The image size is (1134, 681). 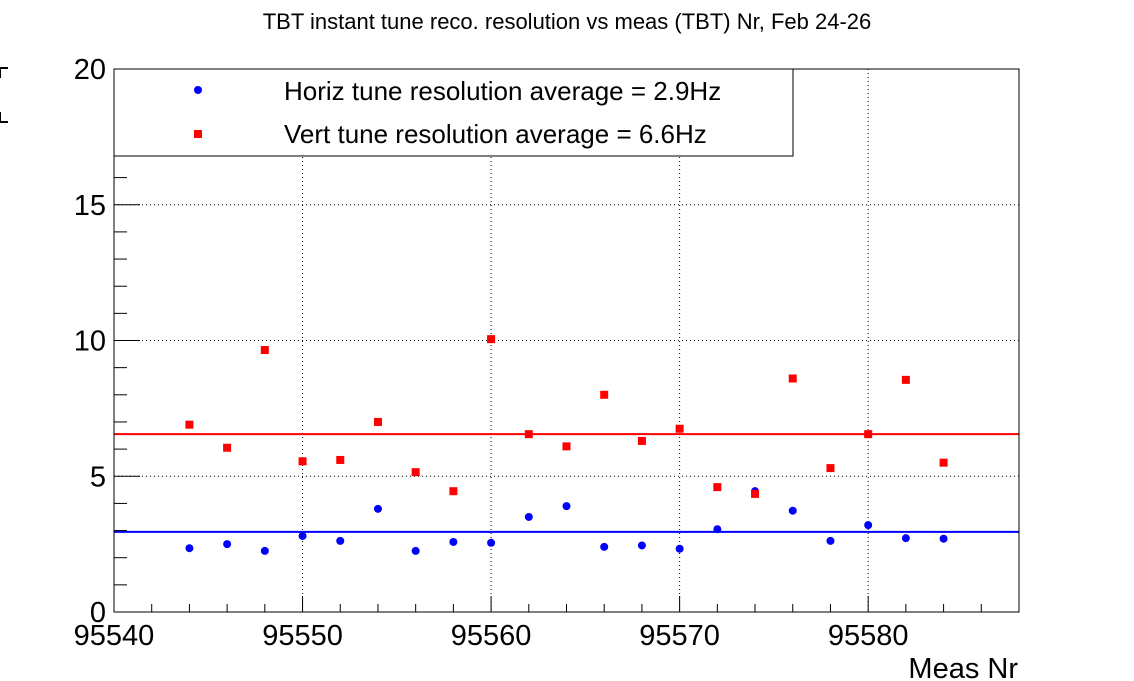 I want to click on x-tick-label: 95580, so click(x=868, y=636).